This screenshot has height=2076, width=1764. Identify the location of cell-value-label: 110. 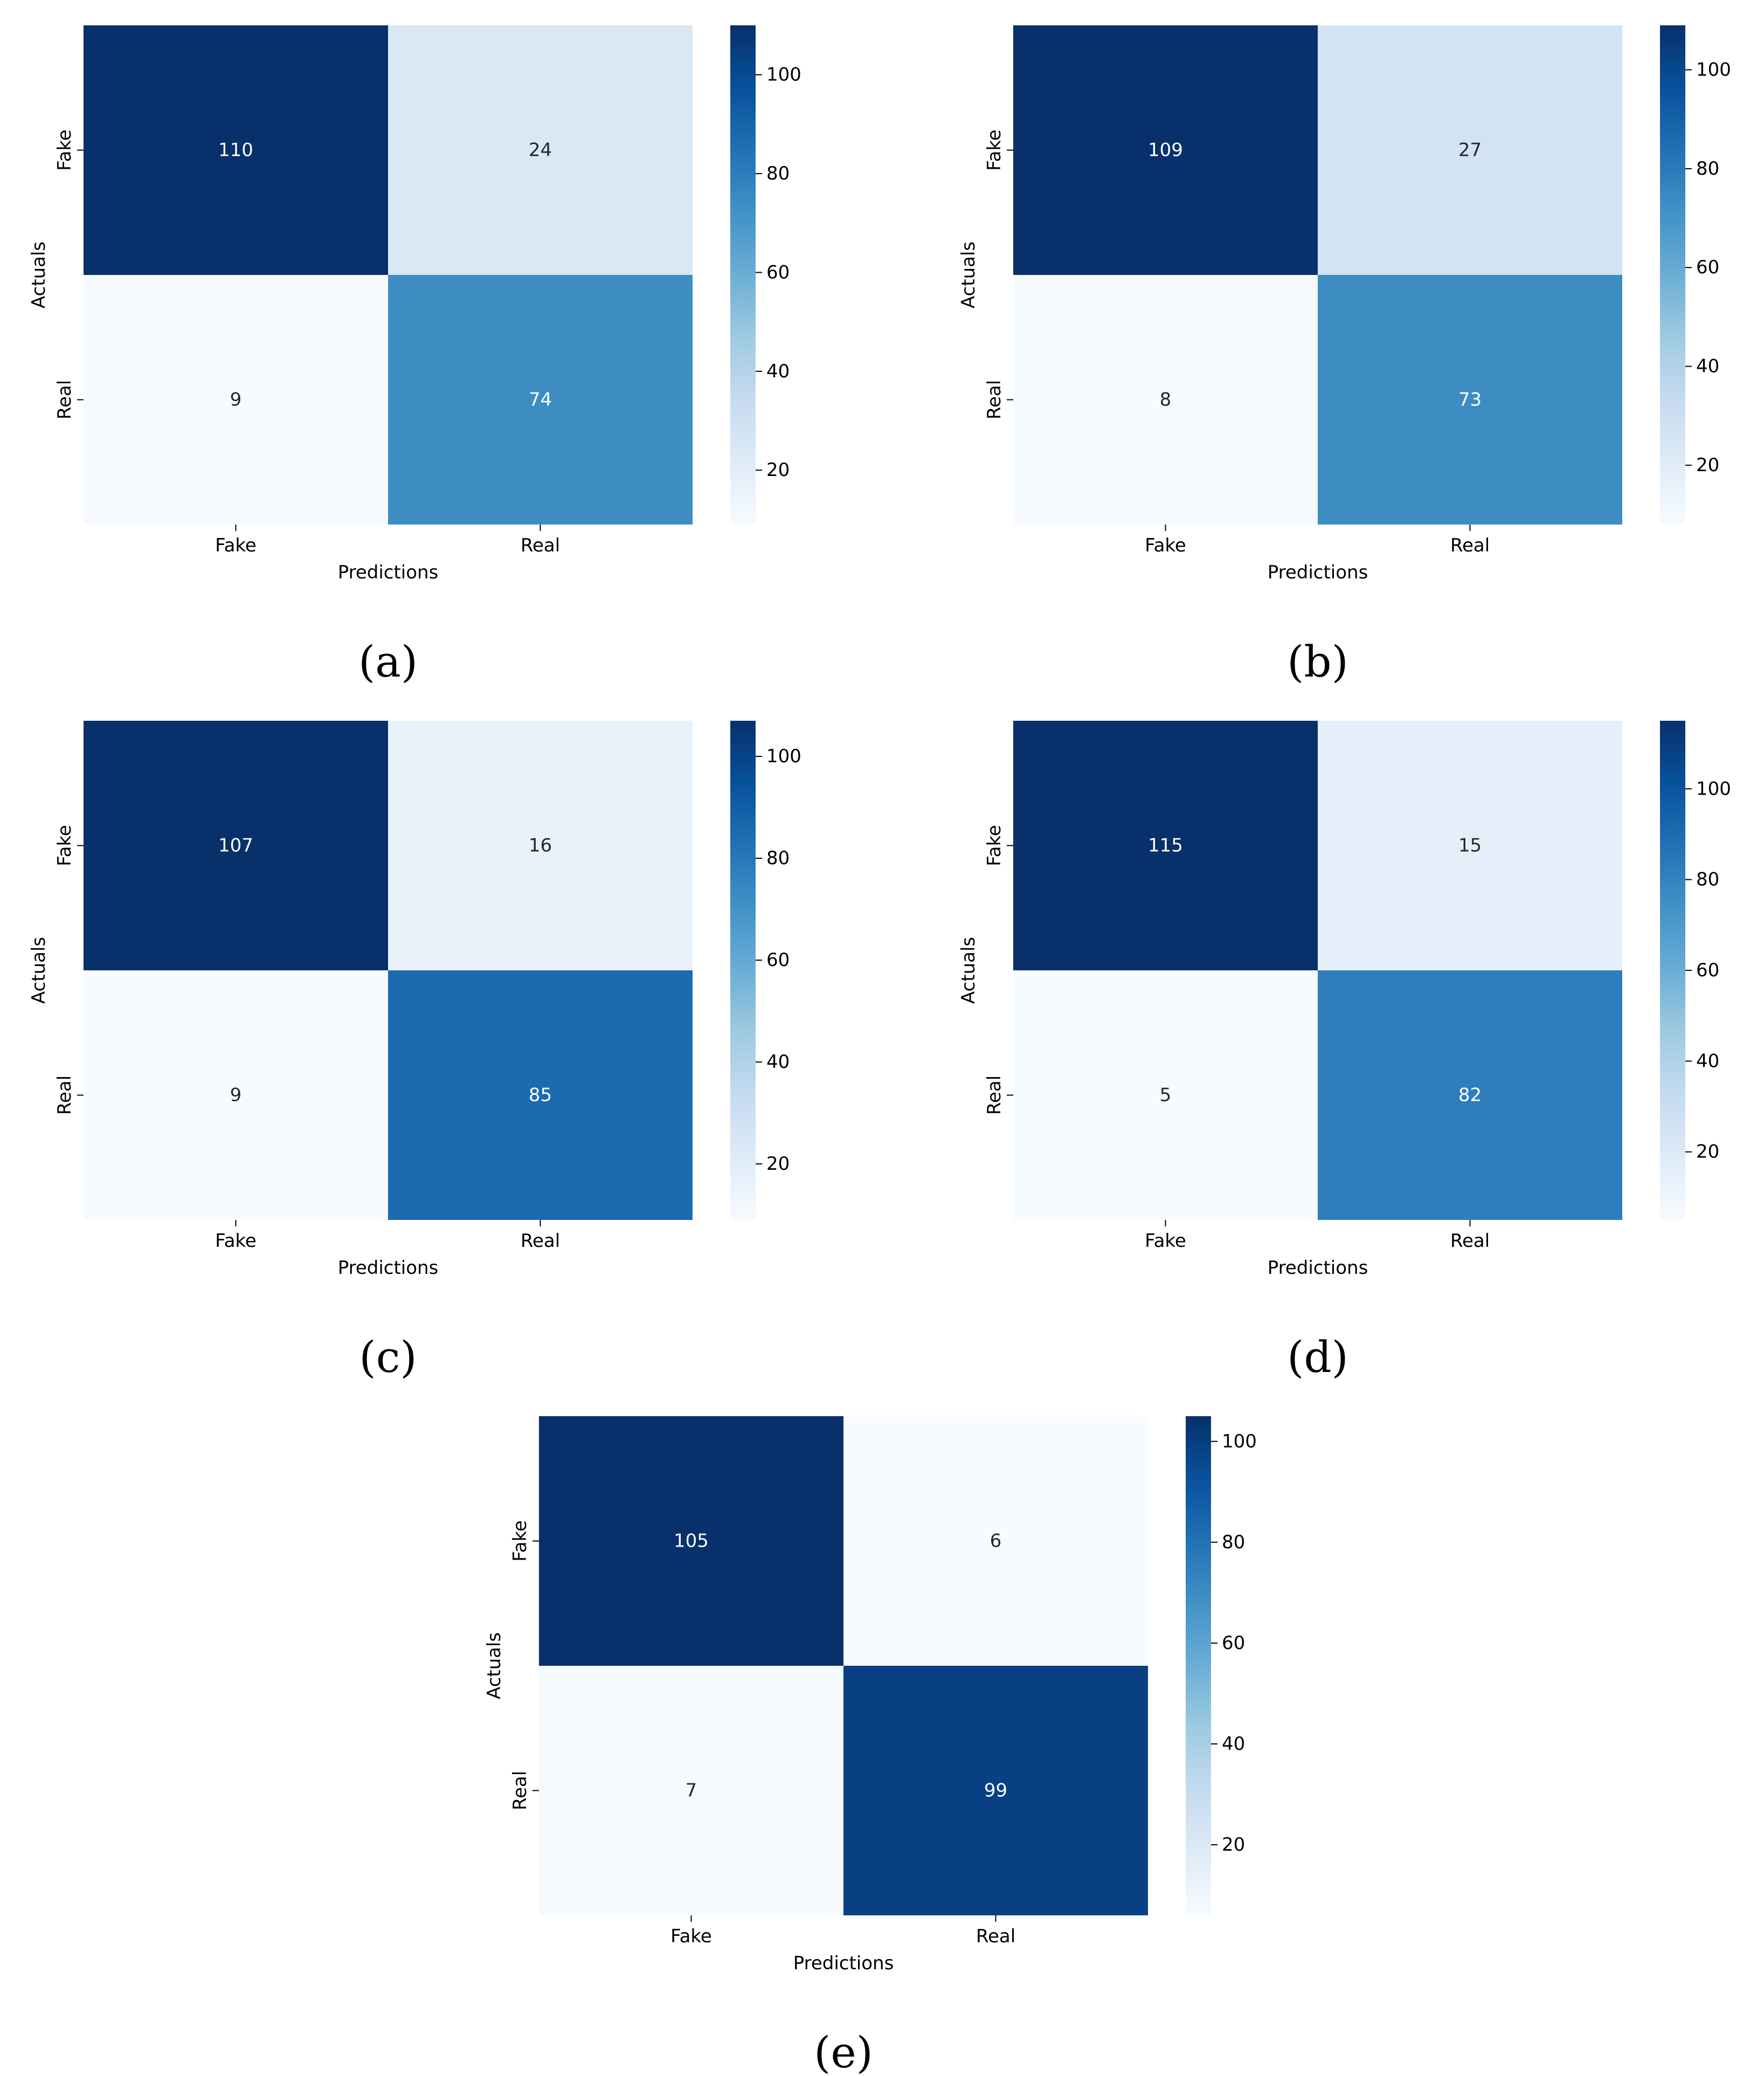
(235, 150).